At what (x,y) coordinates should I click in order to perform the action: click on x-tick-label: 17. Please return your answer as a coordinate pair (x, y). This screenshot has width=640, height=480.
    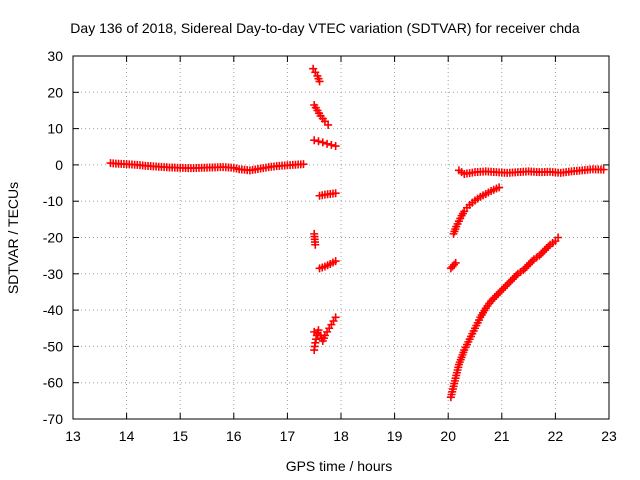
    Looking at the image, I should click on (288, 436).